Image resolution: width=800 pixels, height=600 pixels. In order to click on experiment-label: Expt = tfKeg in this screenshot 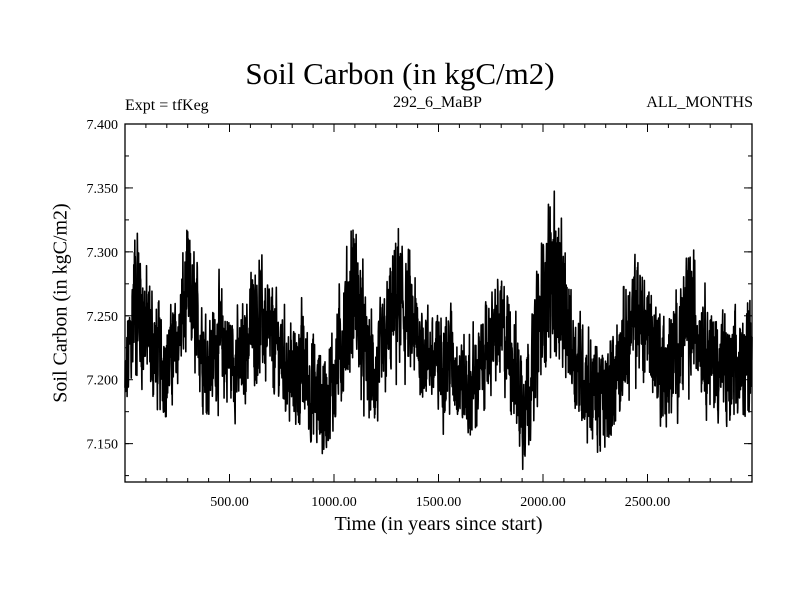, I will do `click(167, 105)`.